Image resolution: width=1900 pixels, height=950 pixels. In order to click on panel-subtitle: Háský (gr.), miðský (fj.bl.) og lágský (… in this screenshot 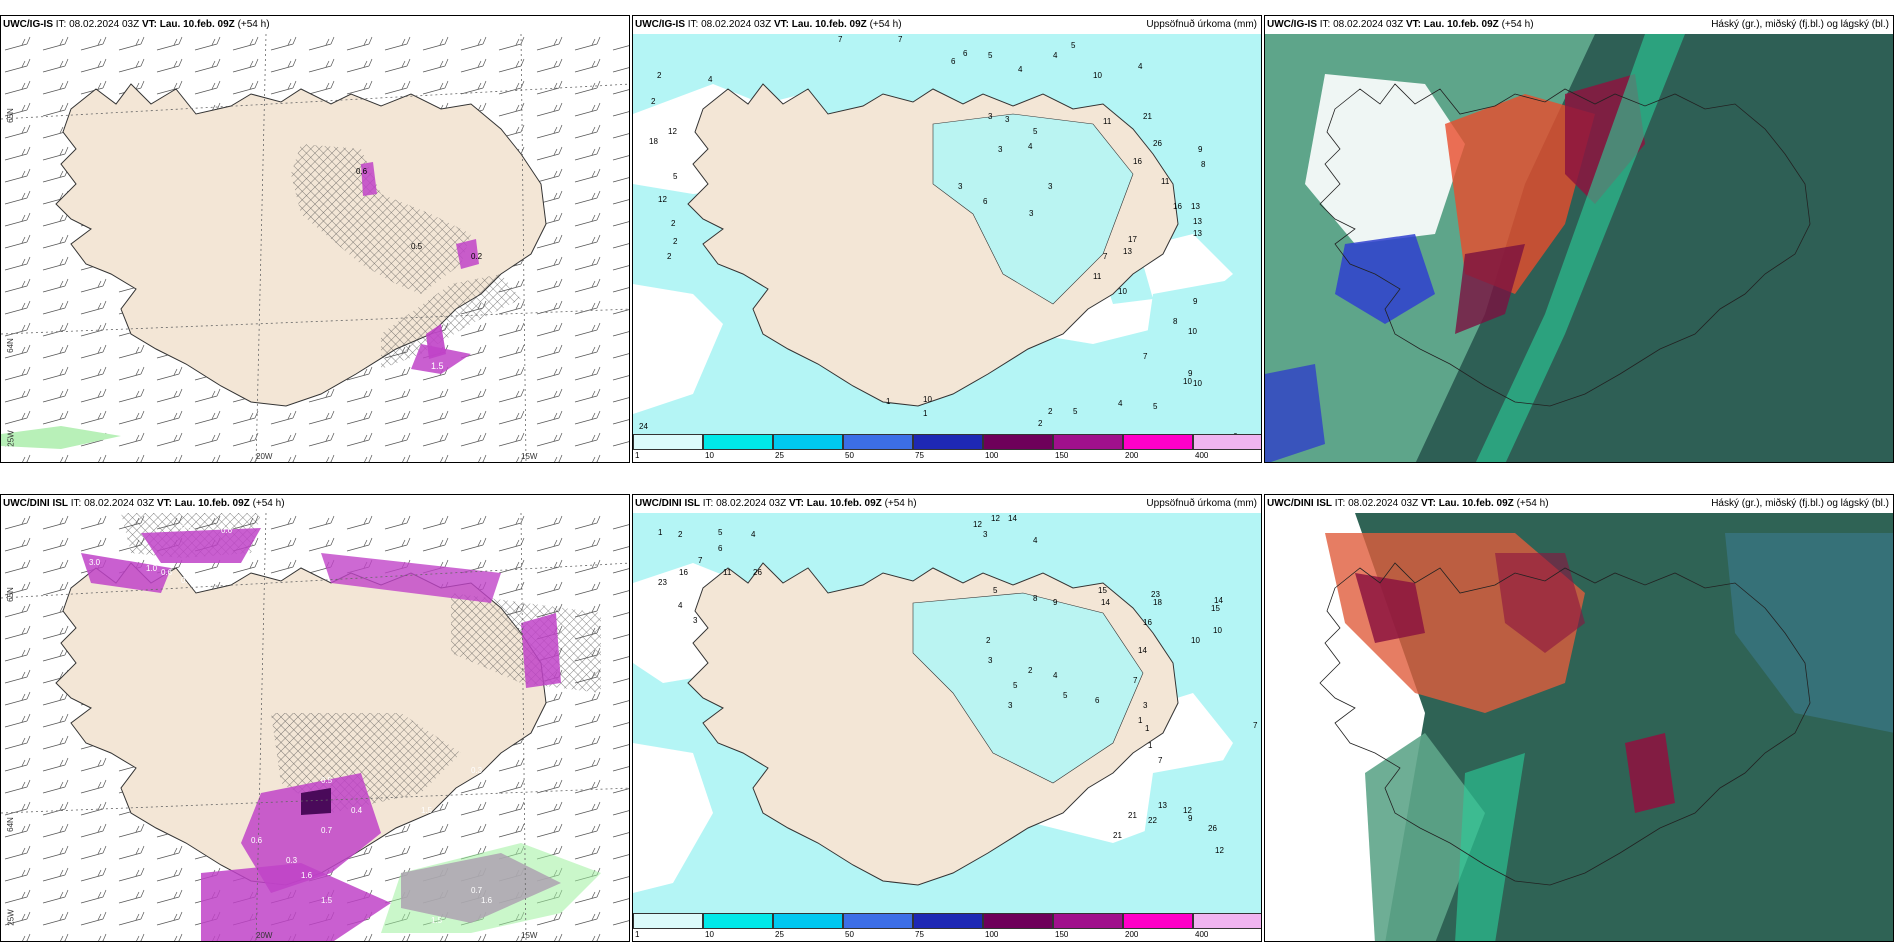, I will do `click(1800, 24)`.